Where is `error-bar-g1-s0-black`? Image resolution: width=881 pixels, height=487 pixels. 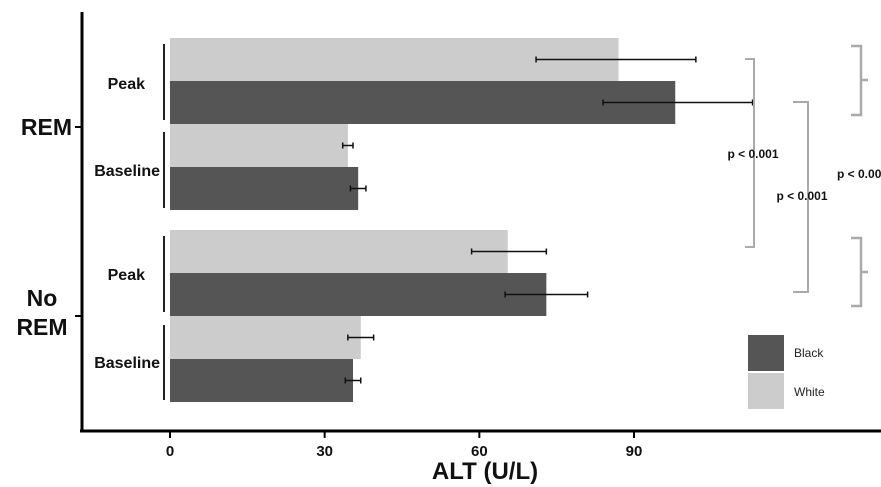 error-bar-g1-s0-black is located at coordinates (546, 294).